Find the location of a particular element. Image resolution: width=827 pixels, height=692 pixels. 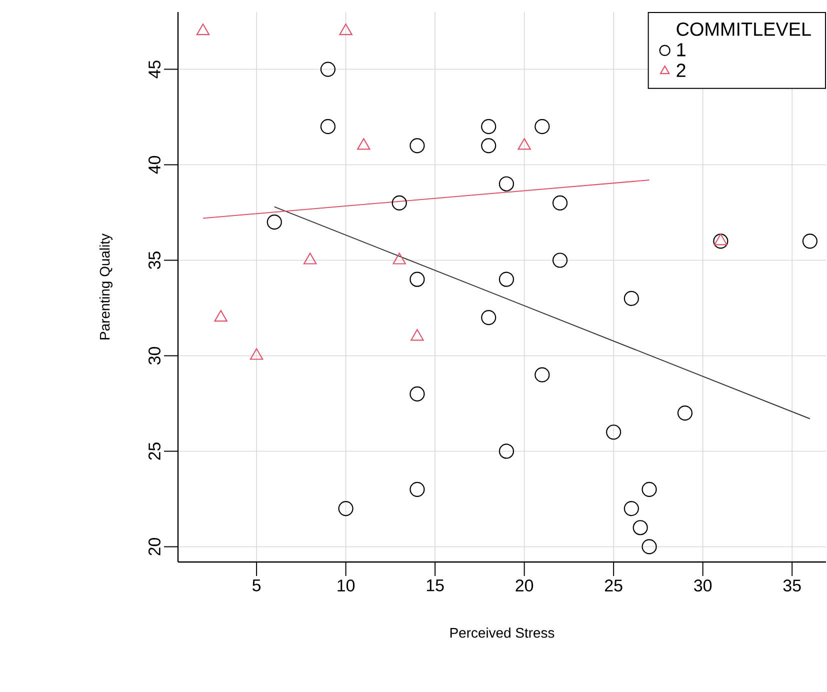

y-tick-label: 25 is located at coordinates (154, 451).